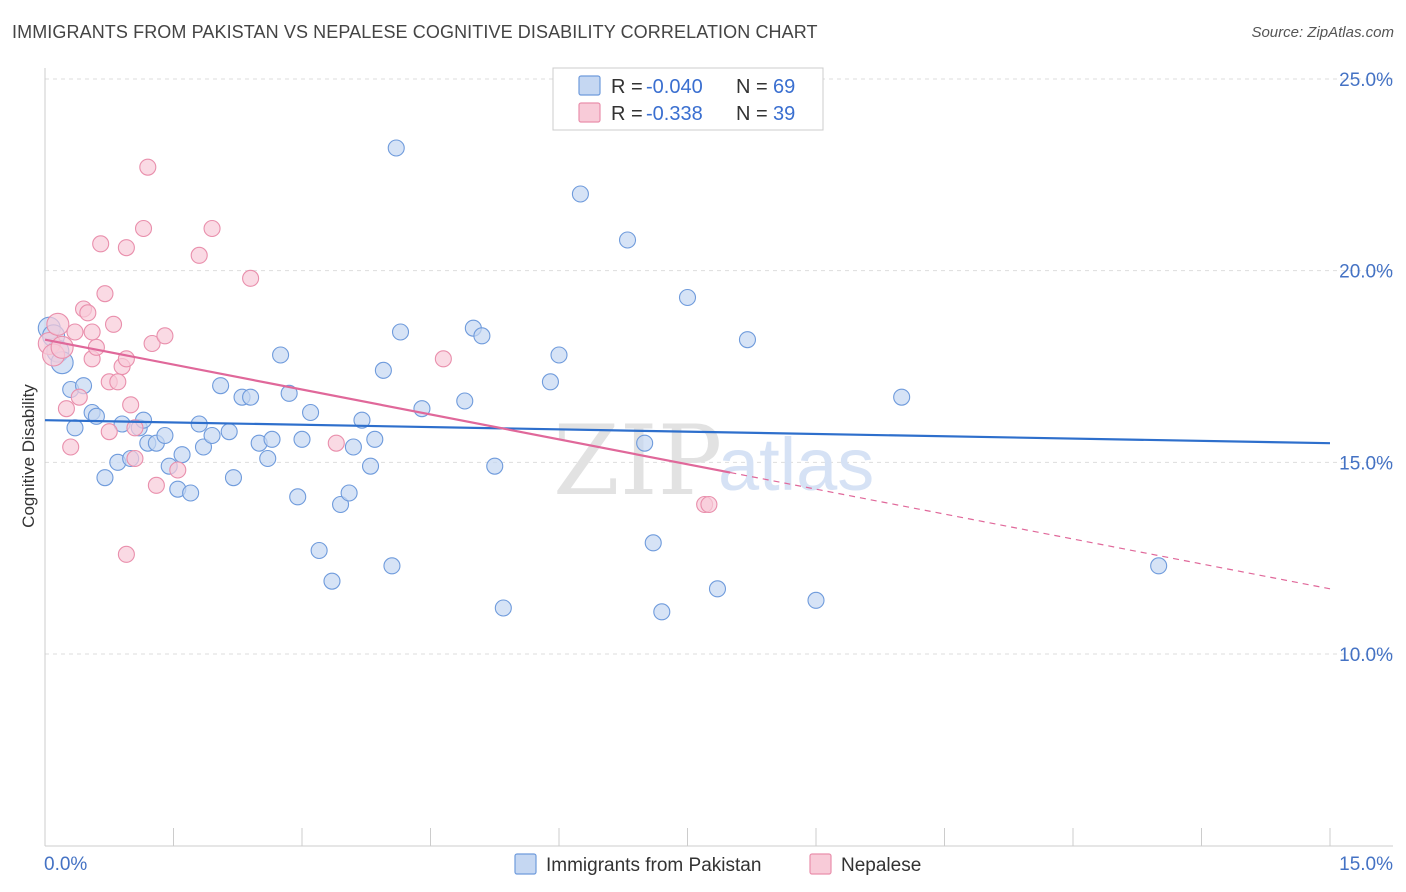 This screenshot has height=892, width=1406. I want to click on bottom-legend-swatch-blue, so click(525, 864).